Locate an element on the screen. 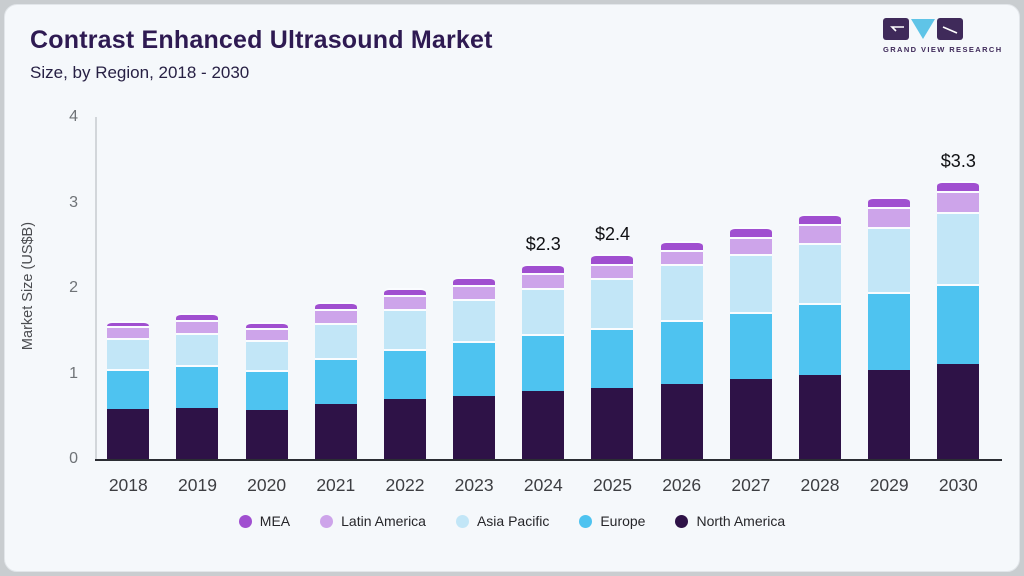 The image size is (1024, 576). bar-segment-2023-north-america is located at coordinates (474, 427).